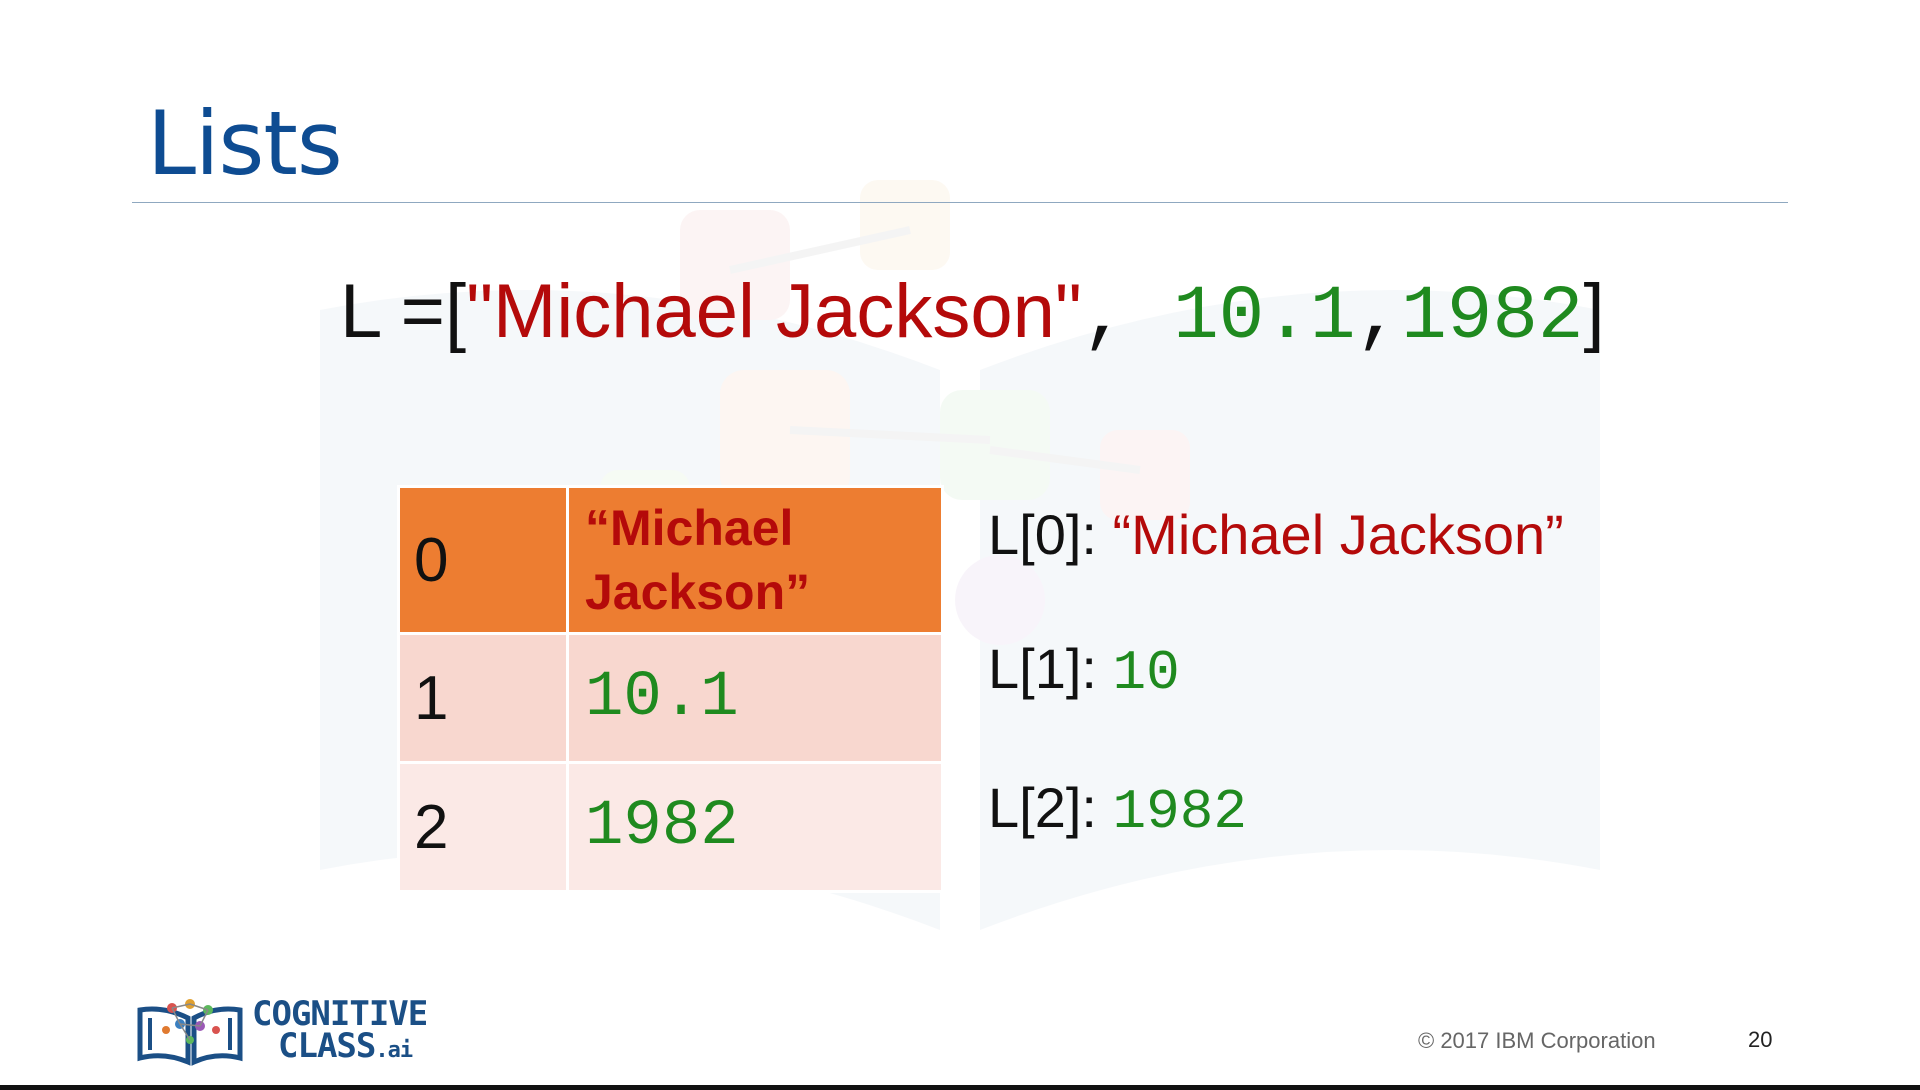 This screenshot has height=1090, width=1920. What do you see at coordinates (394, 1050) in the screenshot?
I see `logo-suffix: .ai` at bounding box center [394, 1050].